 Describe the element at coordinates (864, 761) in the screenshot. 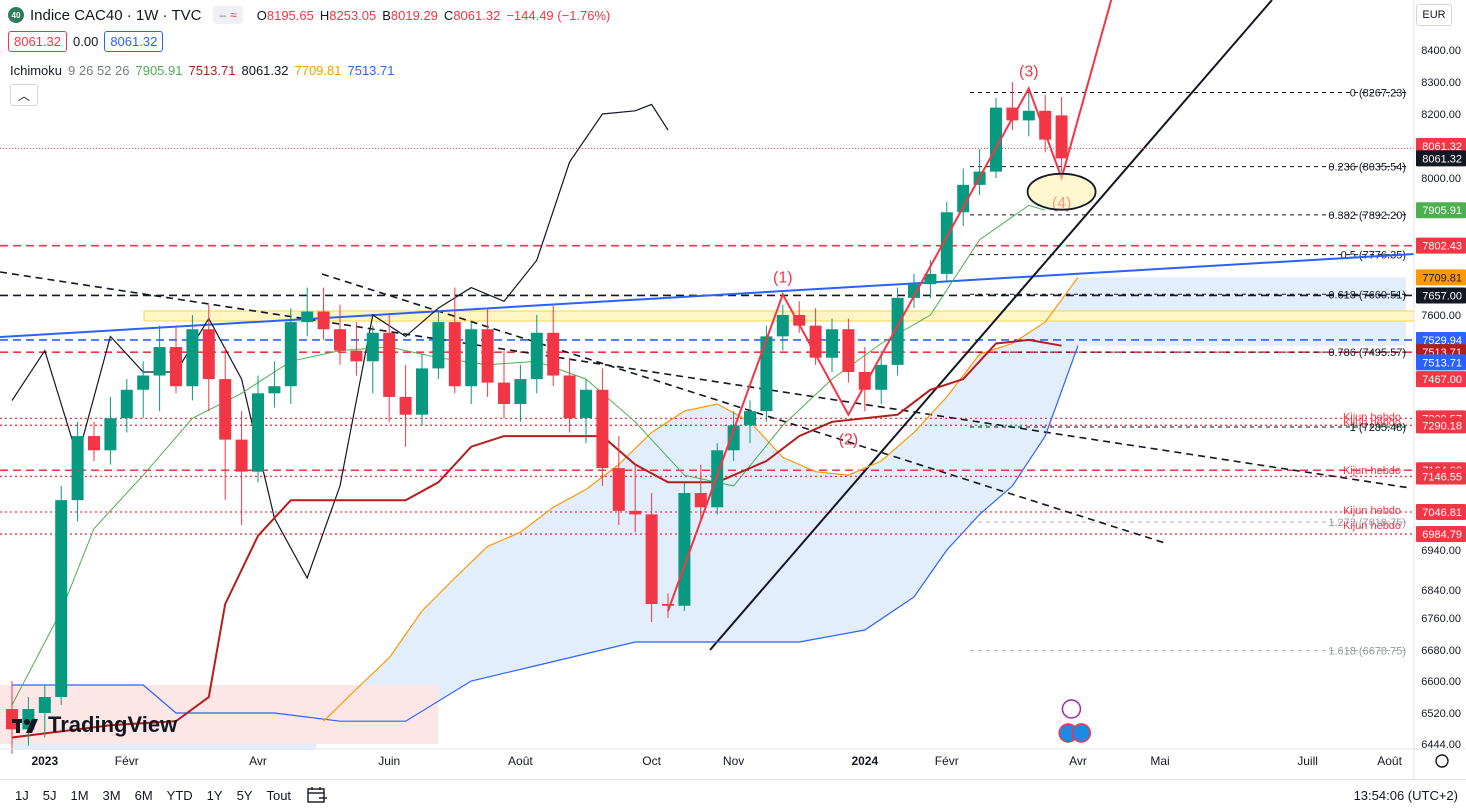

I see `x-tick-label: 2024` at that location.